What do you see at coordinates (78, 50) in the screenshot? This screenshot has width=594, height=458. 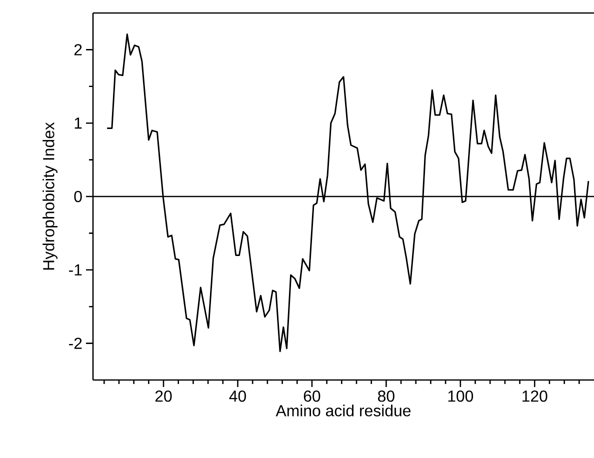 I see `y-tick-label: 2` at bounding box center [78, 50].